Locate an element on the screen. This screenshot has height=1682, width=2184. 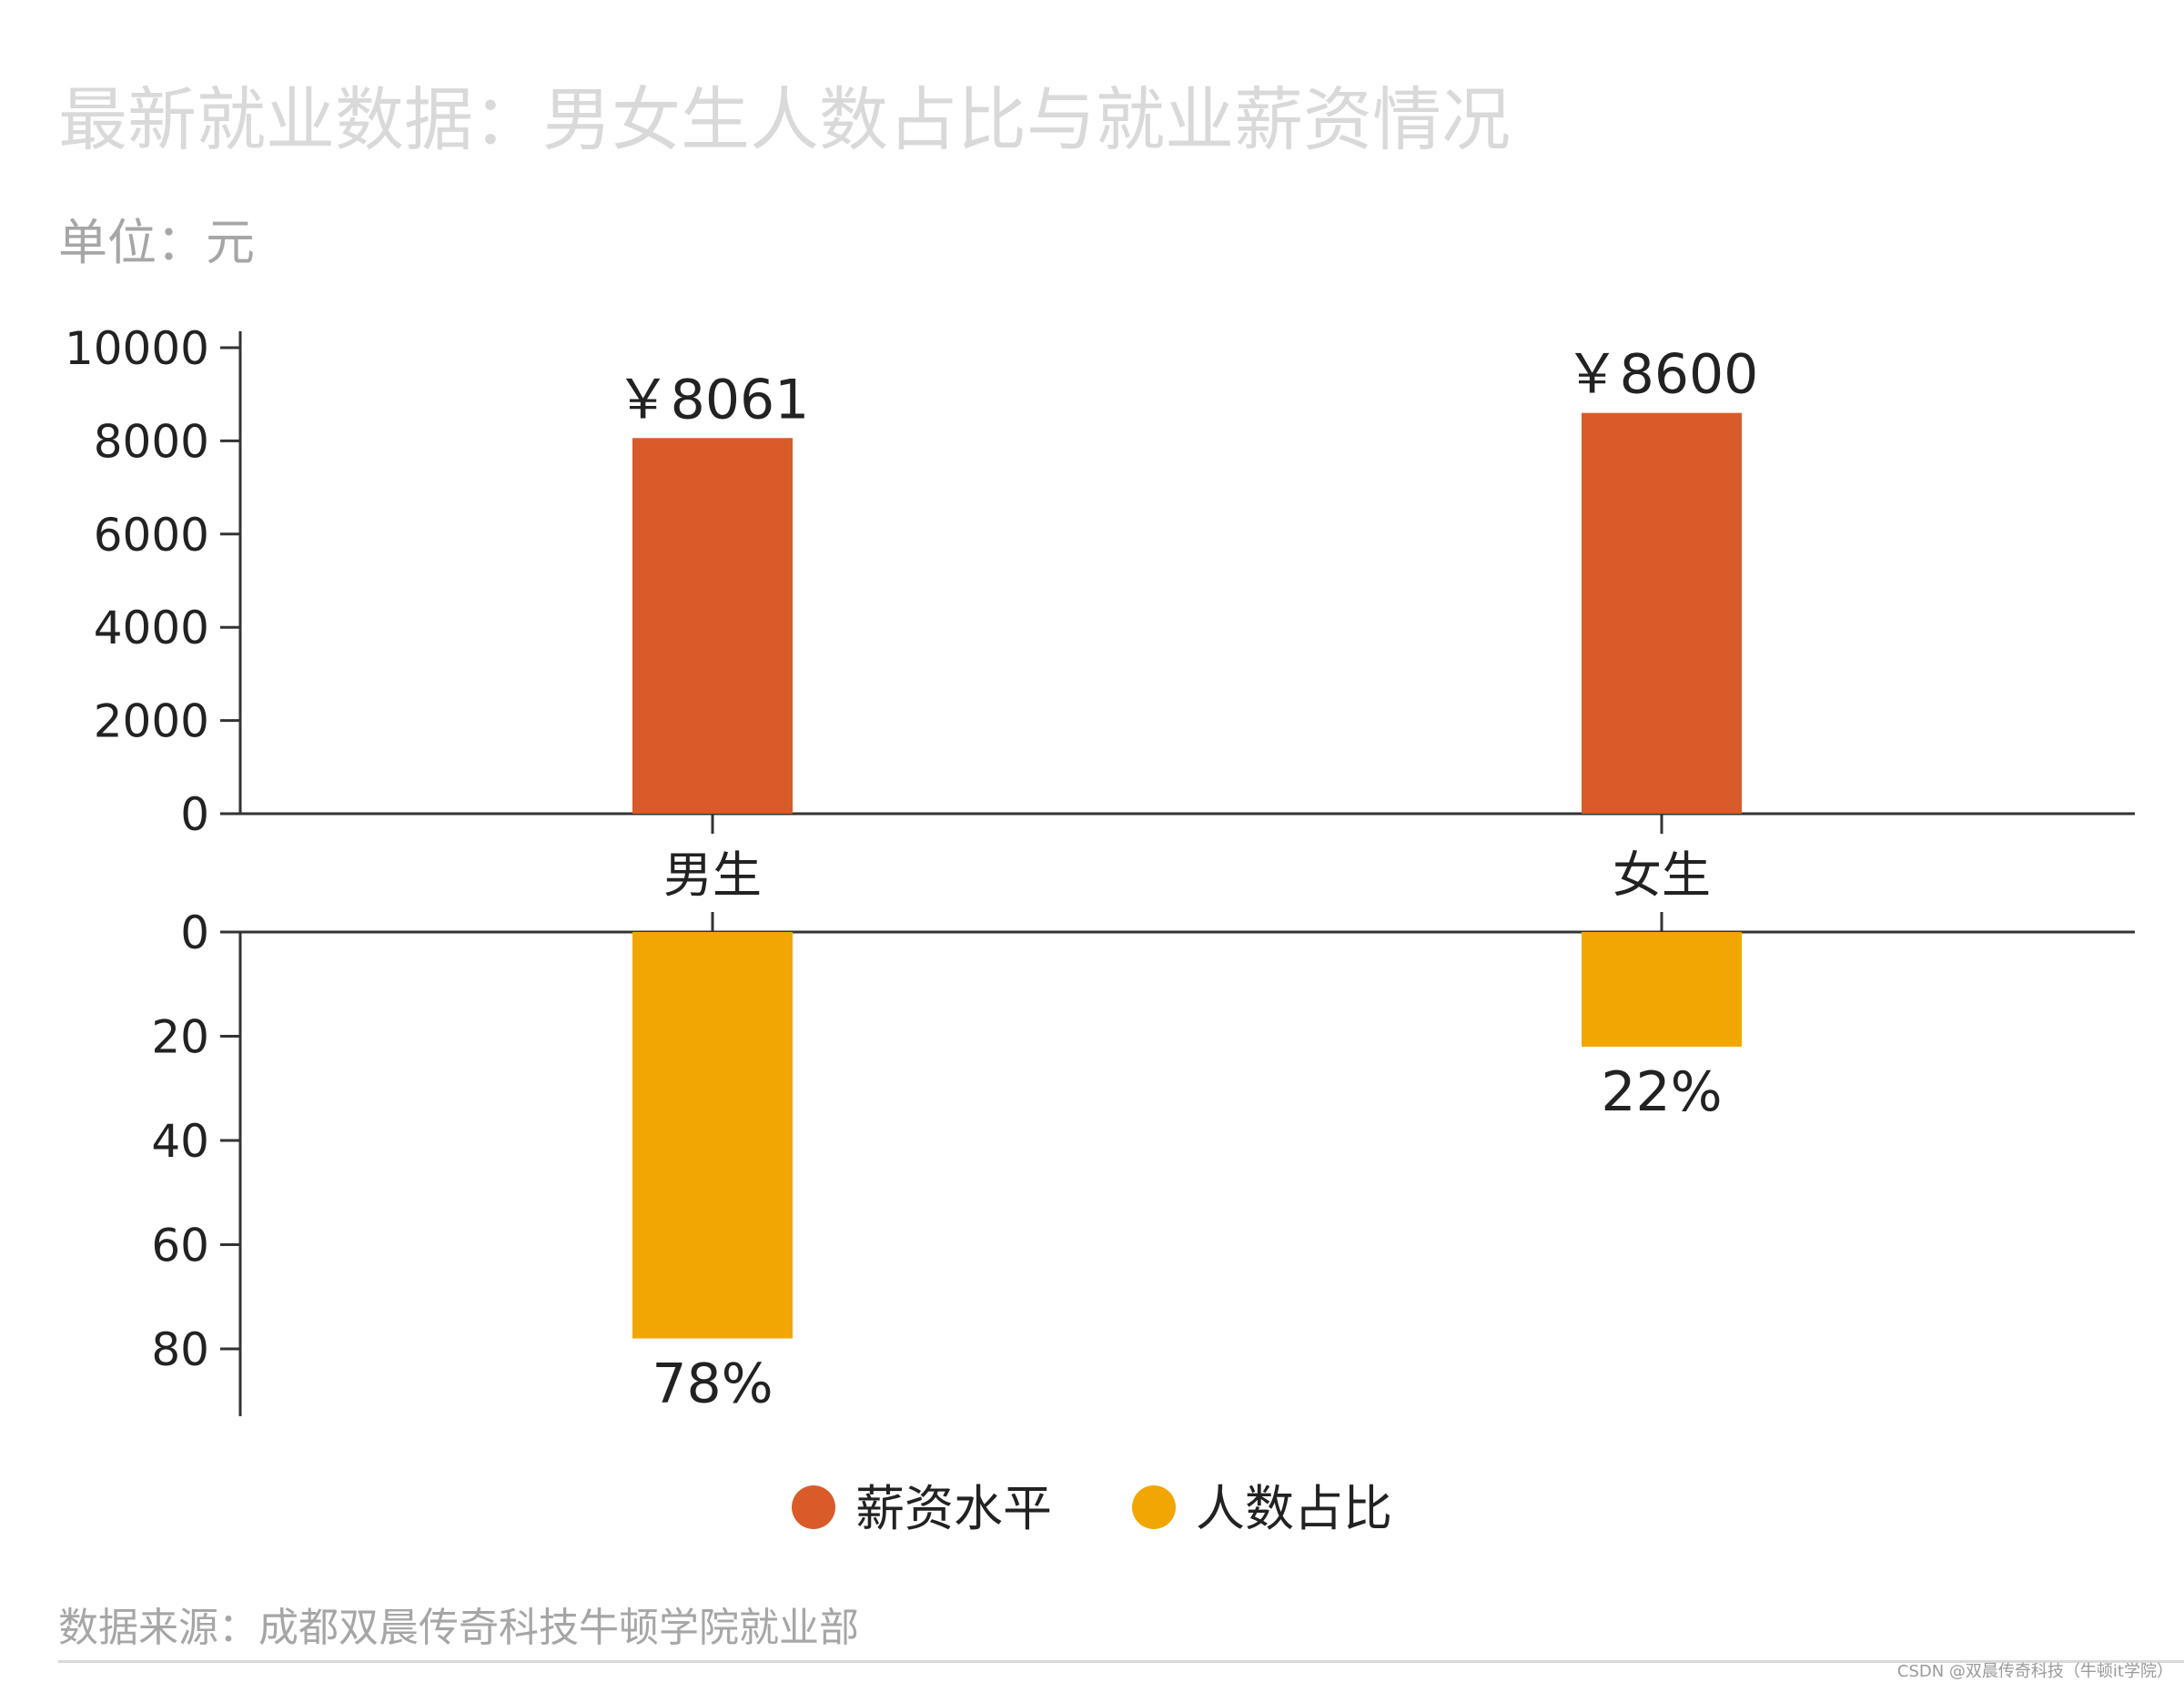
source-divider is located at coordinates (1121, 1662).